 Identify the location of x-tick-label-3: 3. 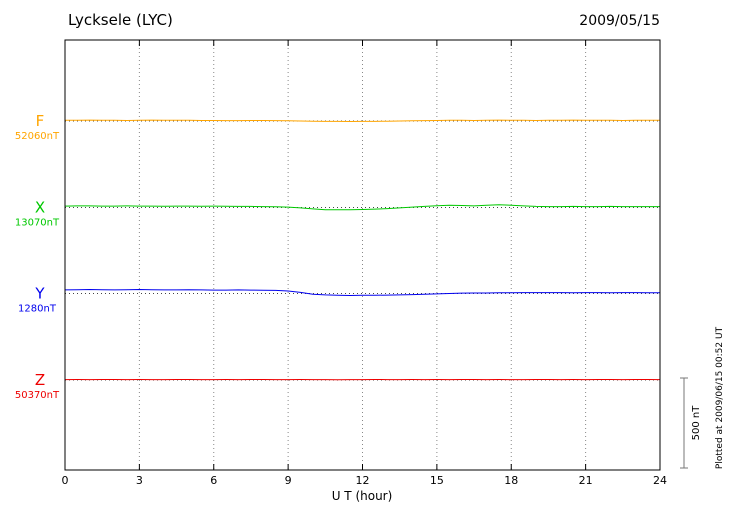
(139, 480).